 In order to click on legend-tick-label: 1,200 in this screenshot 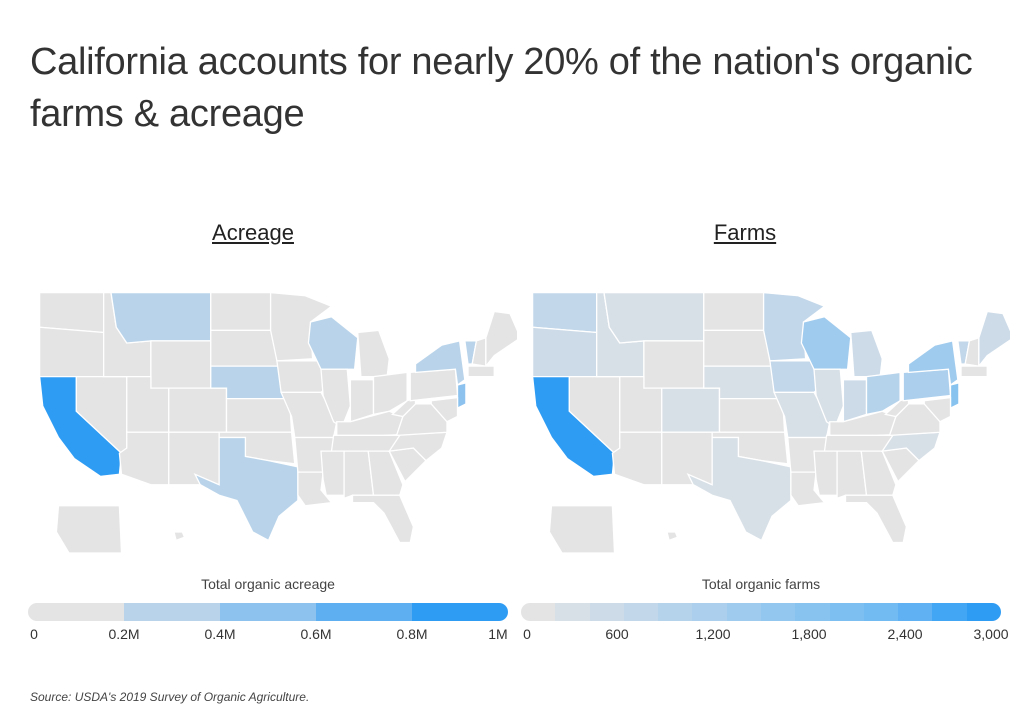, I will do `click(713, 634)`.